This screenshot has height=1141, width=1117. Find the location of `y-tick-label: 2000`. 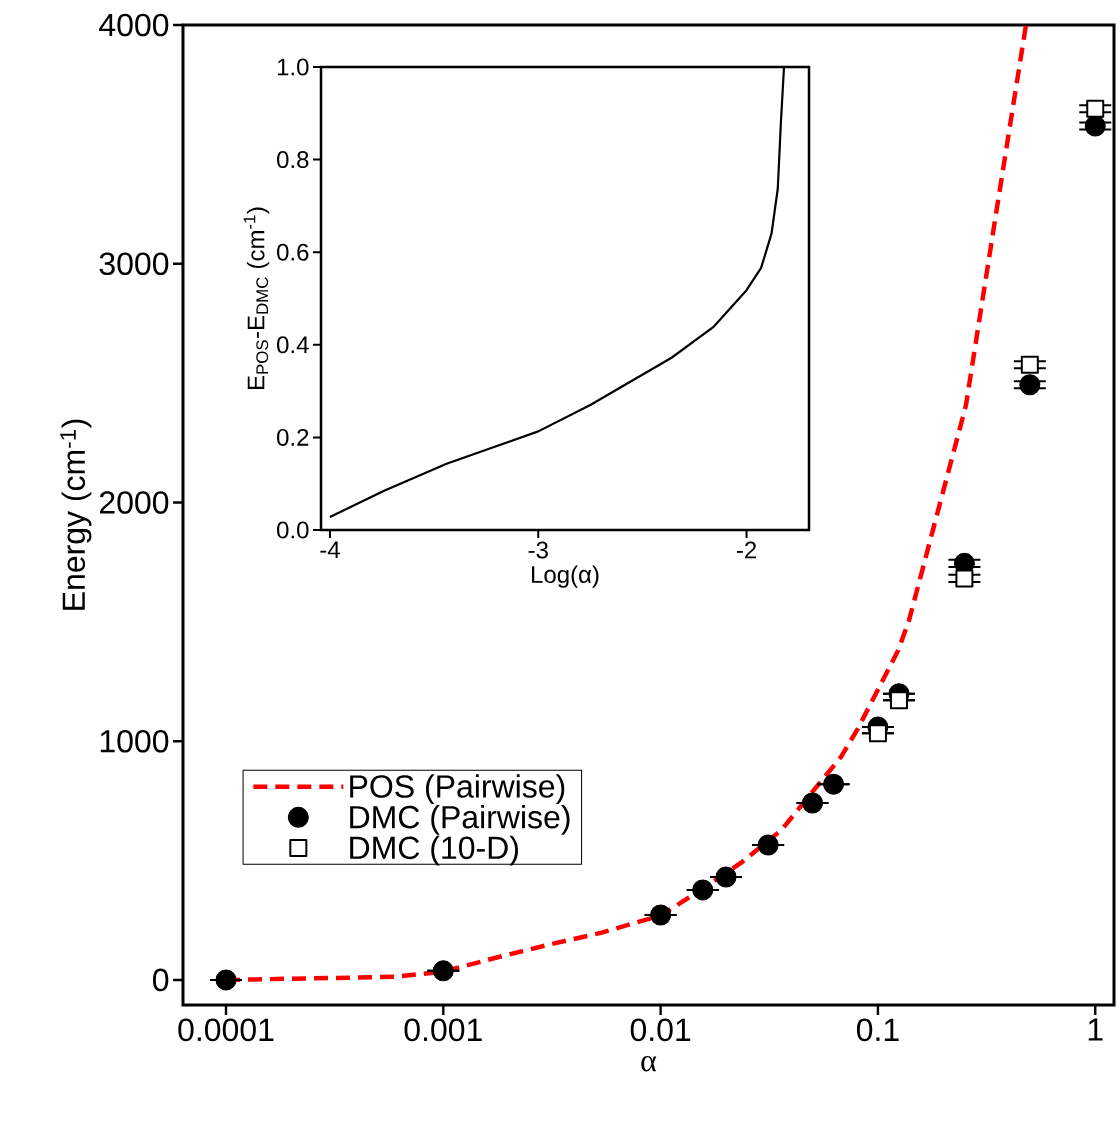

y-tick-label: 2000 is located at coordinates (134, 502).